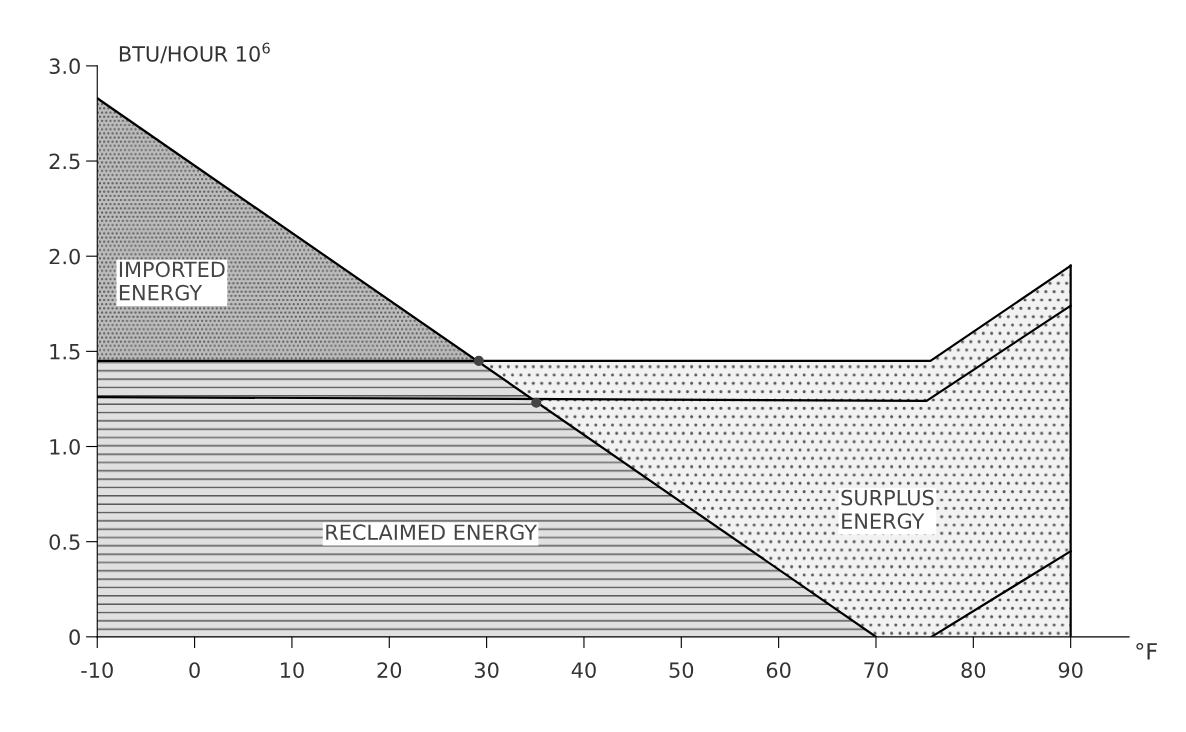 This screenshot has width=1186, height=732. I want to click on x-tick-label: 0, so click(194, 670).